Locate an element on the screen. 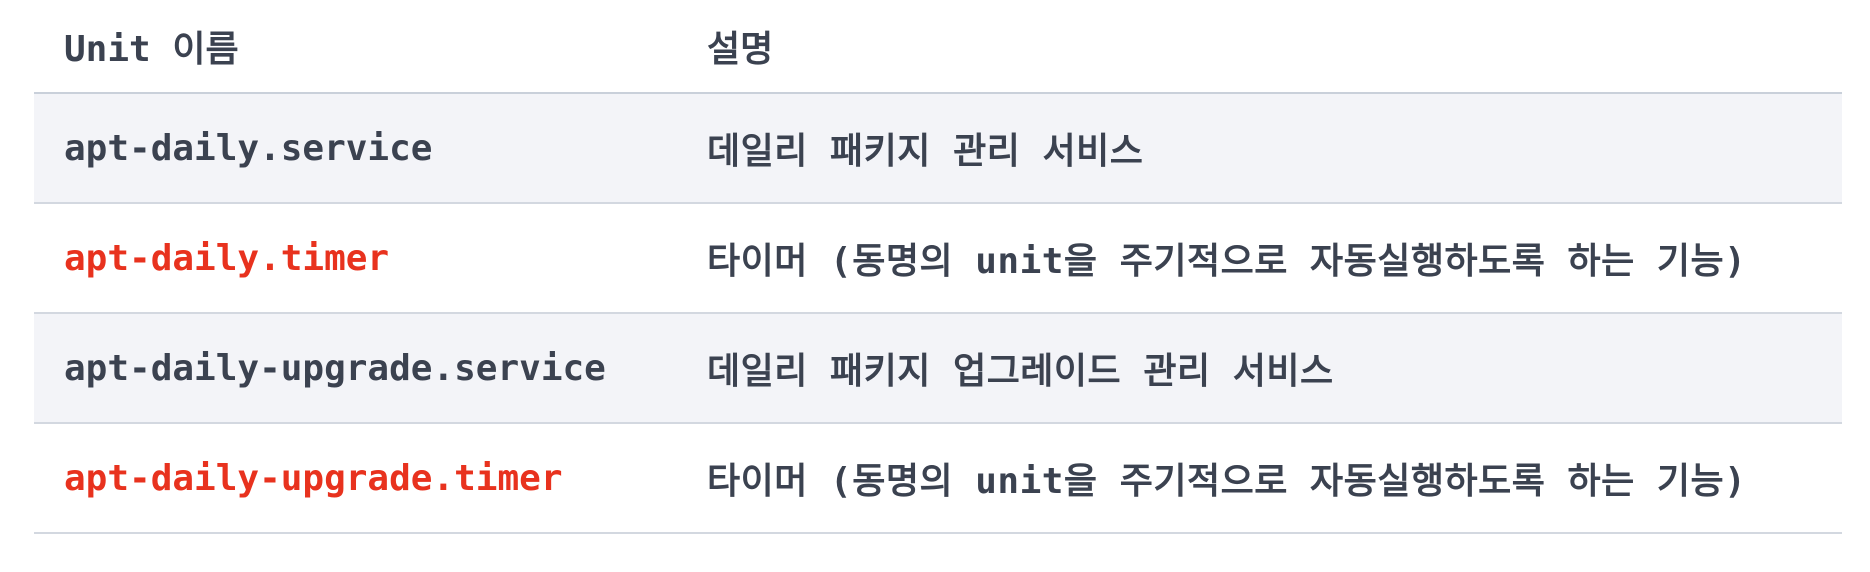 This screenshot has width=1870, height=572. unit-name-cell: apt-daily-upgrade.timer is located at coordinates (355, 478).